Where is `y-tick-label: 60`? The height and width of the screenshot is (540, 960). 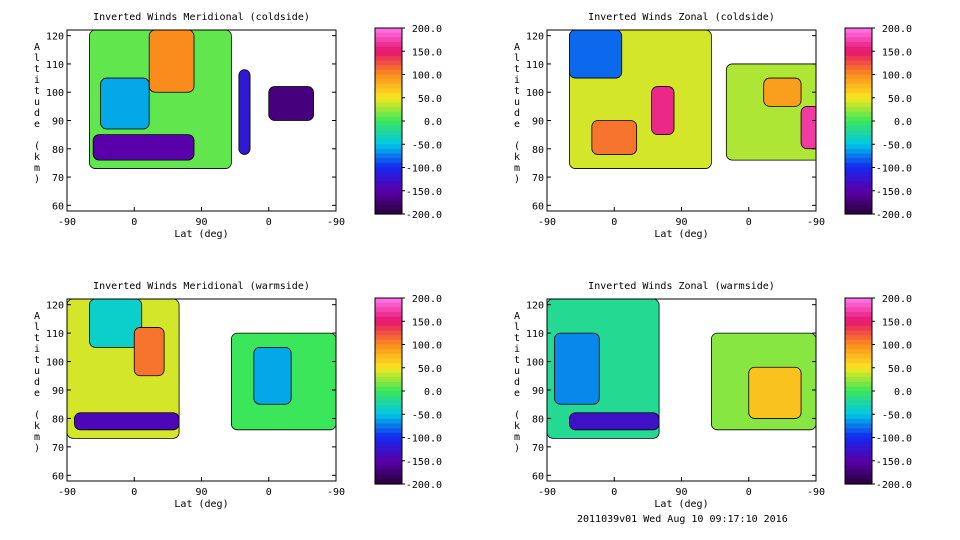
y-tick-label: 60 is located at coordinates (58, 206).